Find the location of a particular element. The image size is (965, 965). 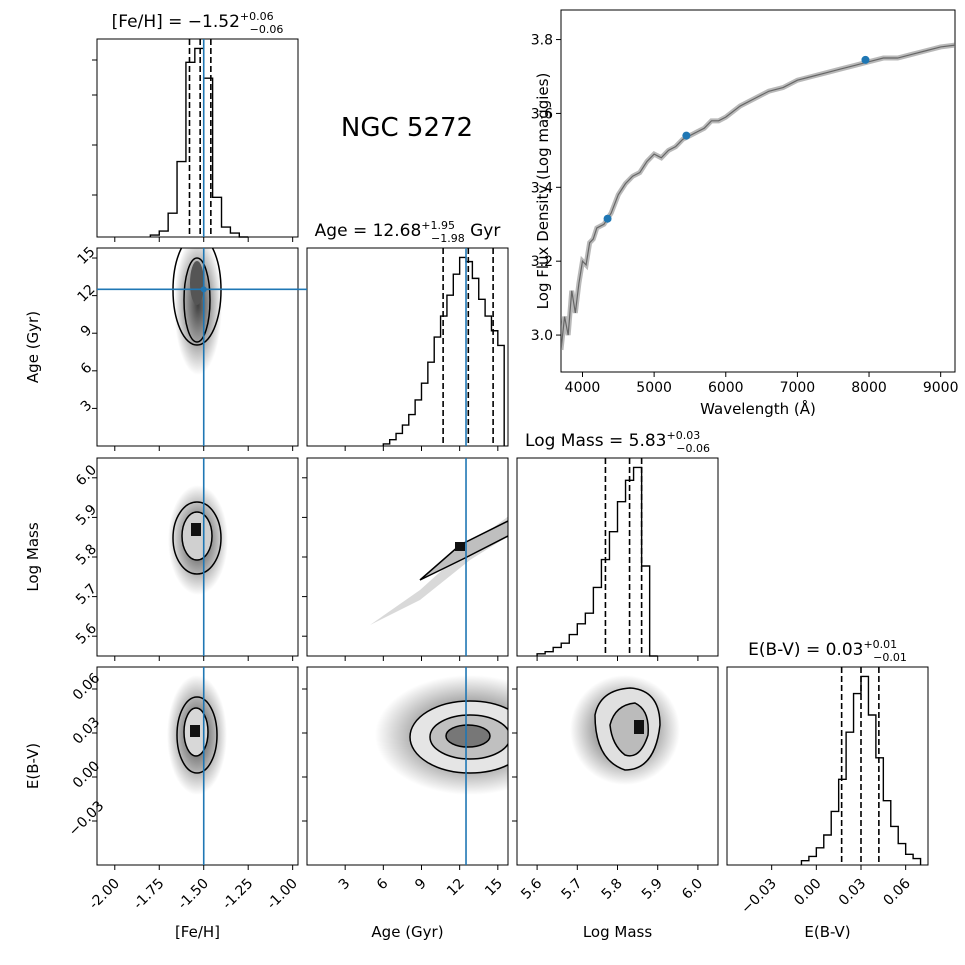

sed-xtick-label: 4000 is located at coordinates (583, 388).